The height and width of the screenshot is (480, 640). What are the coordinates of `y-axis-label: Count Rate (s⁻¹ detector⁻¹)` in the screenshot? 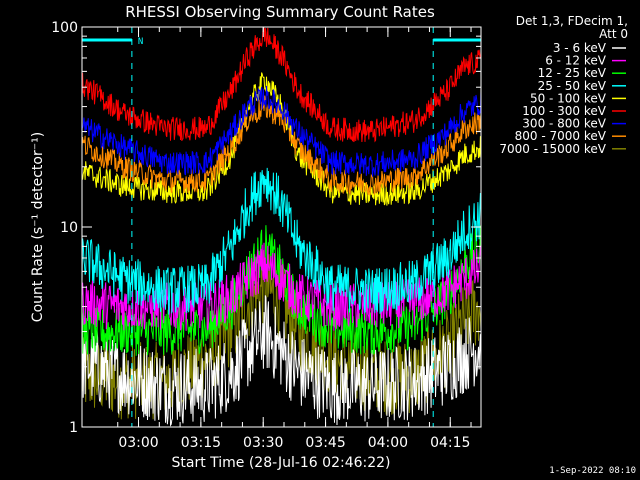 It's located at (38, 227).